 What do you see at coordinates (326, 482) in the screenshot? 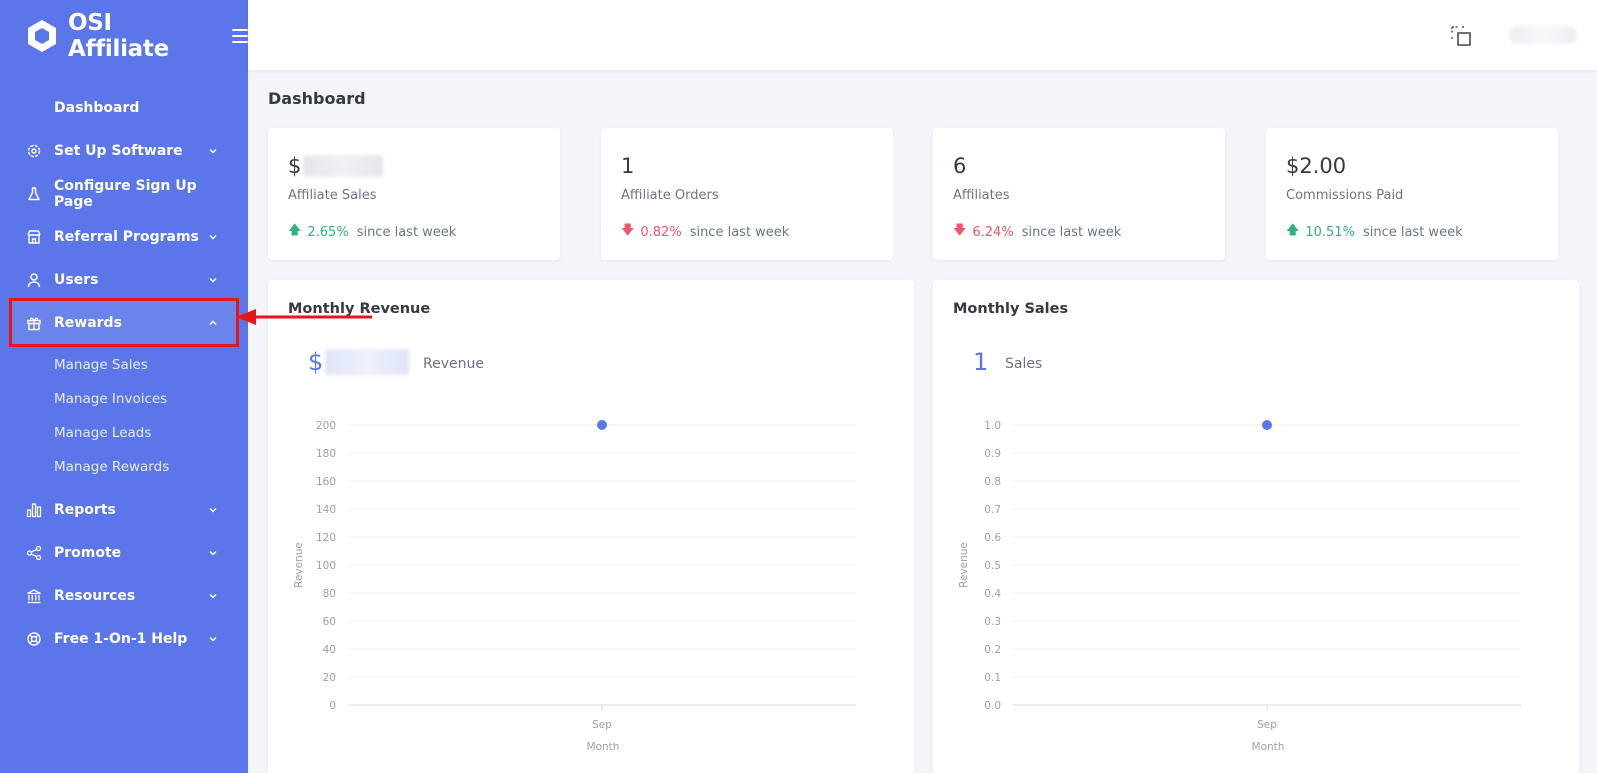
I see `y-tick-label: 160` at bounding box center [326, 482].